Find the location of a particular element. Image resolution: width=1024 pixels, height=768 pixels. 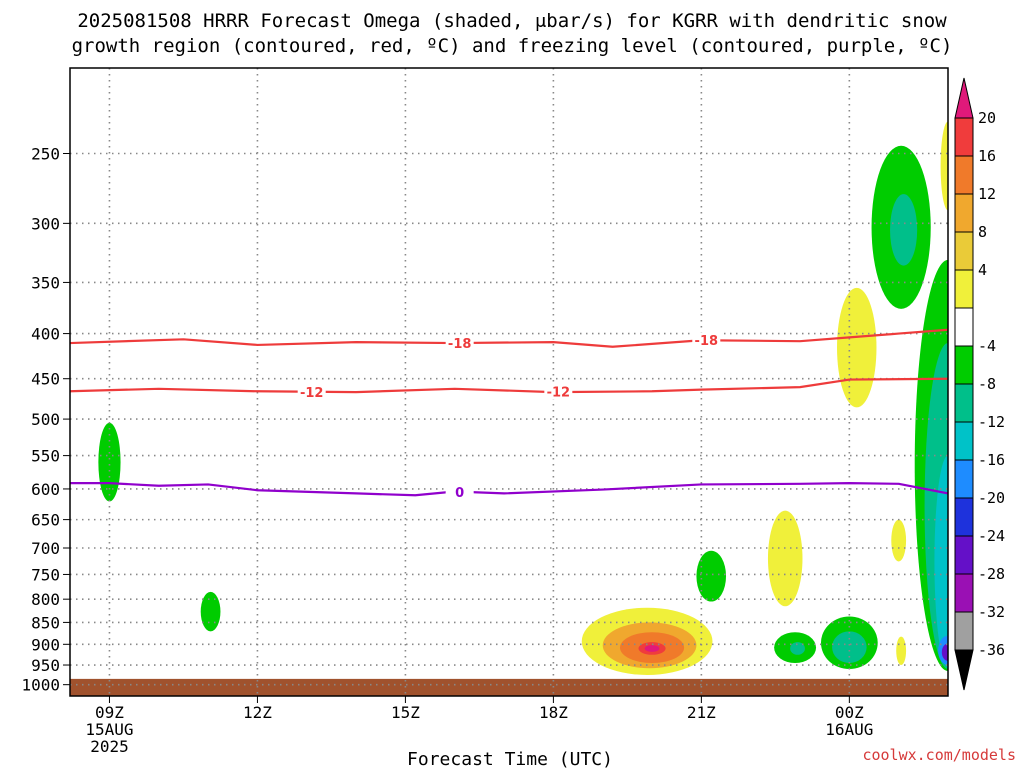

colorbar-label--24: -24 is located at coordinates (991, 536).